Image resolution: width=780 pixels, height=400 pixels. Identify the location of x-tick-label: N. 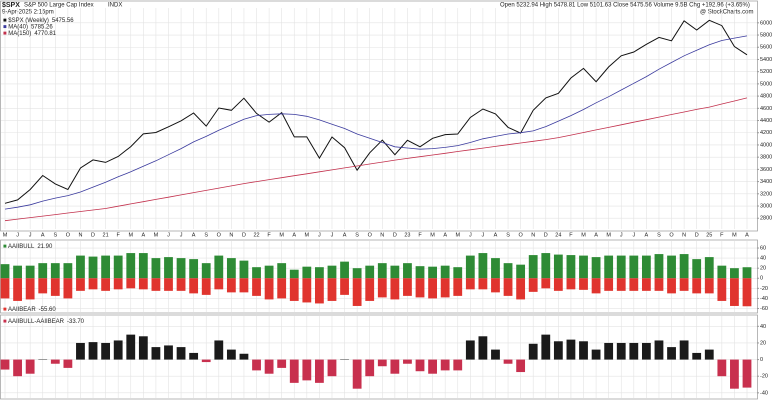
(533, 235).